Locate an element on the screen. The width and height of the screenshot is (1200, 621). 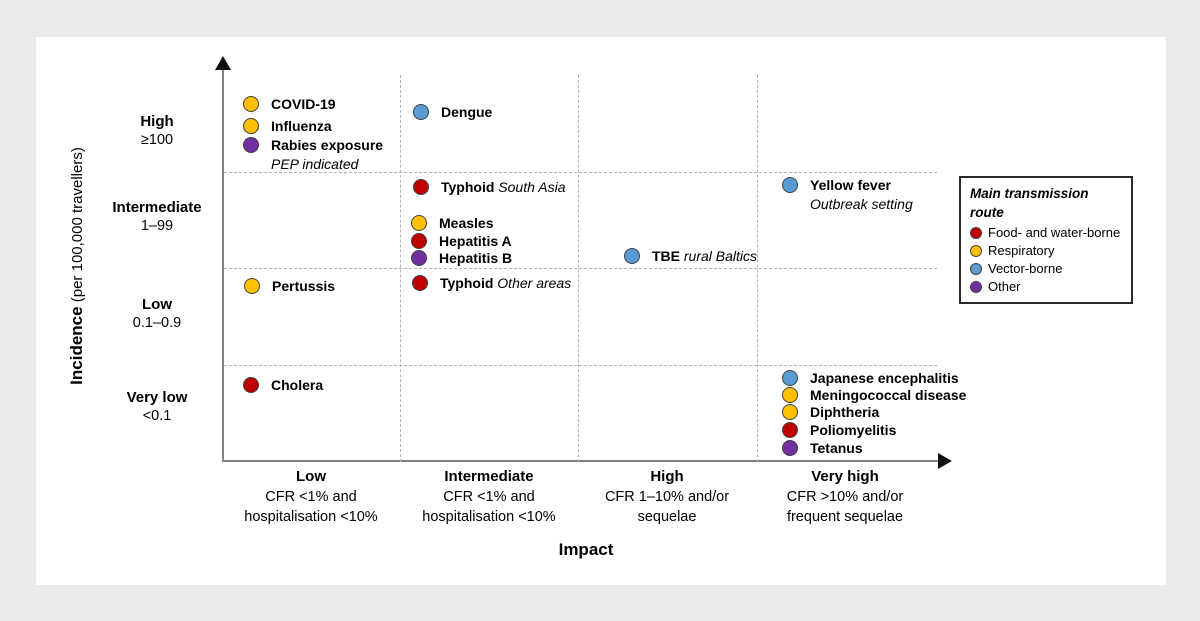
x-band-title: Low is located at coordinates (311, 476).